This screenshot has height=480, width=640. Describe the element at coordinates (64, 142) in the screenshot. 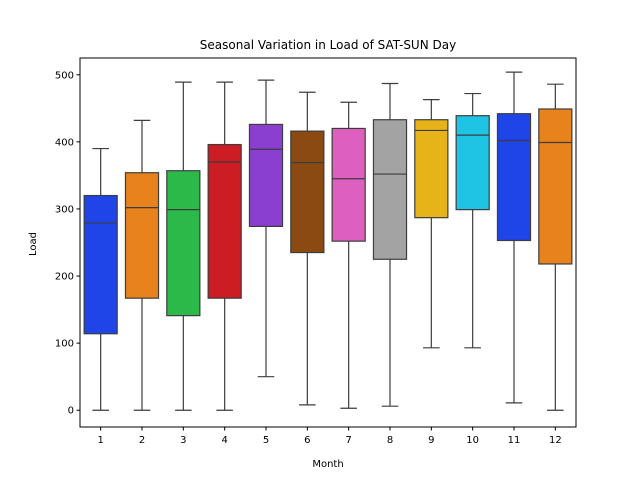

I see `y-tick-label: 400` at that location.